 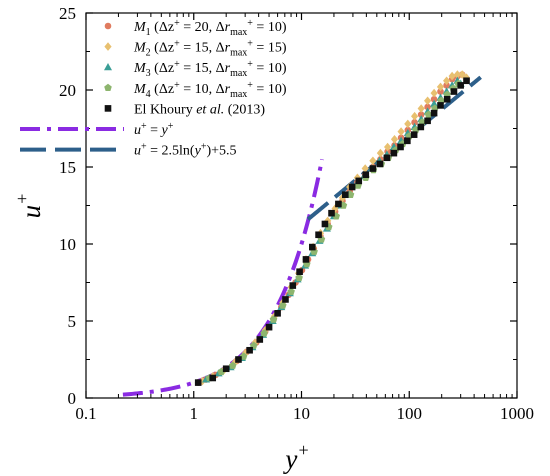 What do you see at coordinates (72, 398) in the screenshot?
I see `y-tick-label: 0` at bounding box center [72, 398].